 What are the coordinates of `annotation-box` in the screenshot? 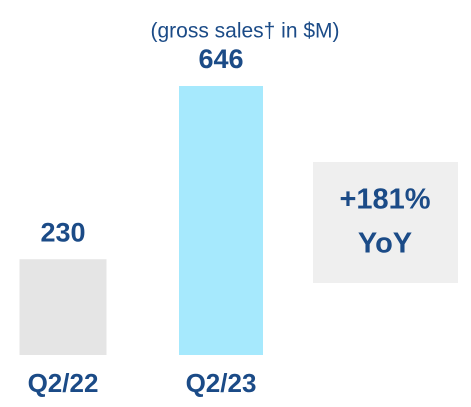 It's located at (385, 222).